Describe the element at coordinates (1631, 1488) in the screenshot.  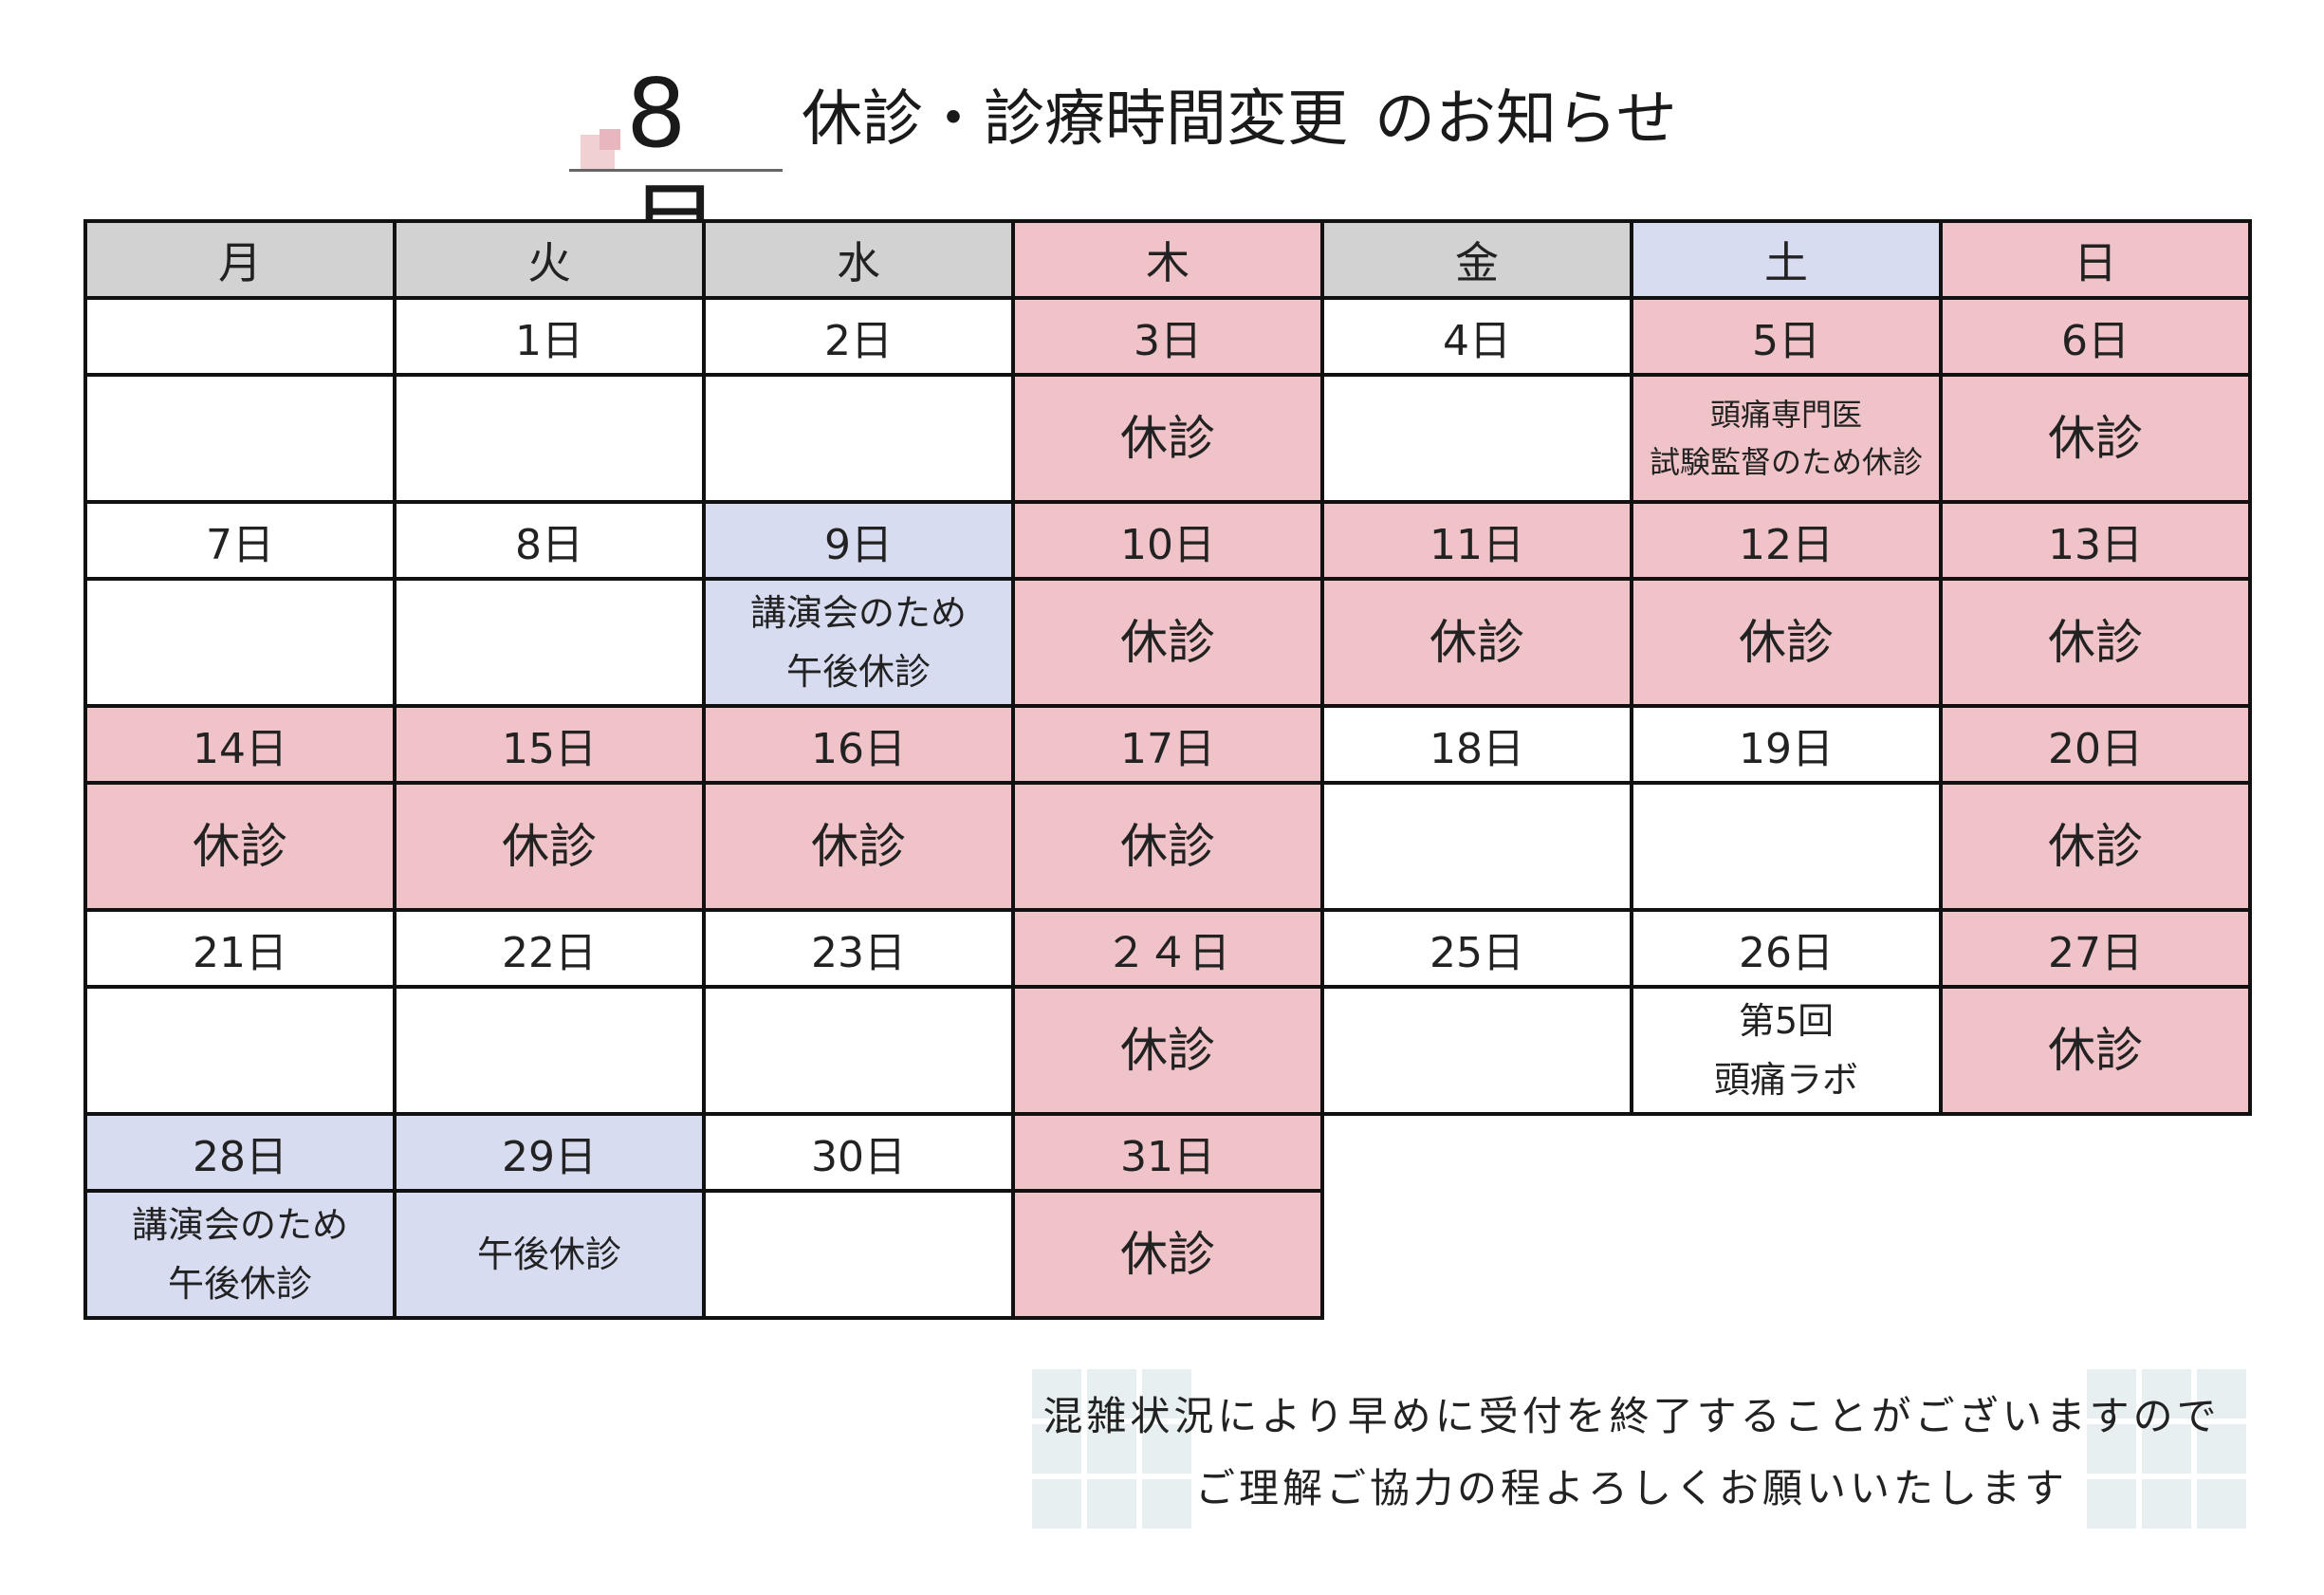
I see `notice-line-2: ご理解ご協力の程よろしくお願いいたします` at that location.